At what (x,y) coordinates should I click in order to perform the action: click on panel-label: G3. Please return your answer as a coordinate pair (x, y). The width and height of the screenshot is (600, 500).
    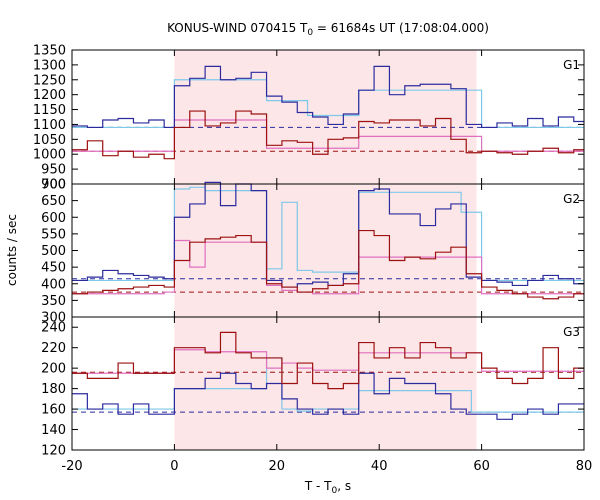
    Looking at the image, I should click on (571, 332).